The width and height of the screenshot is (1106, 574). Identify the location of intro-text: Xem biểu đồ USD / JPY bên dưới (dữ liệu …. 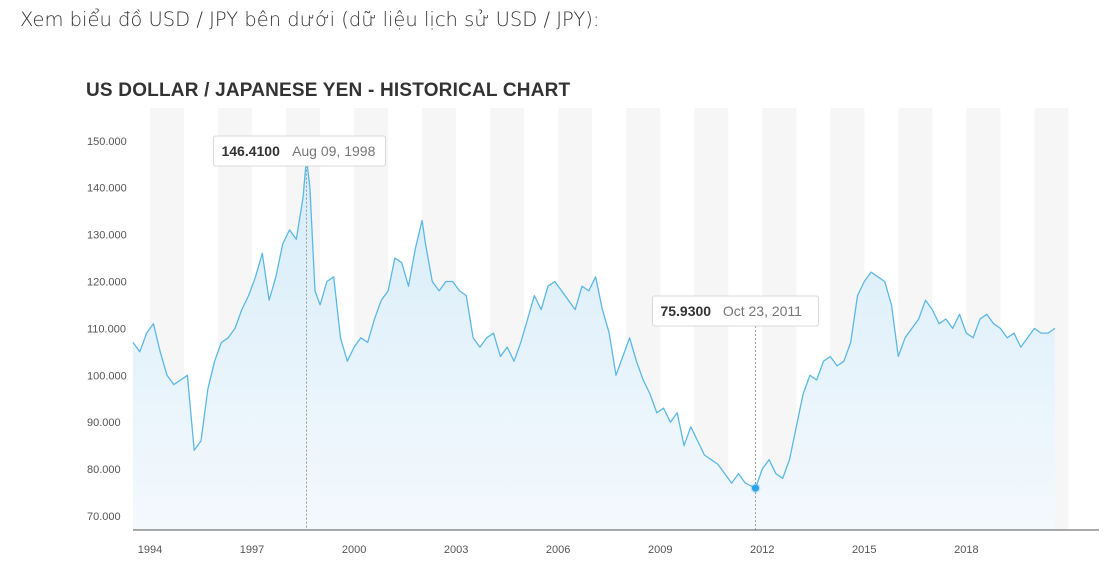
(310, 19).